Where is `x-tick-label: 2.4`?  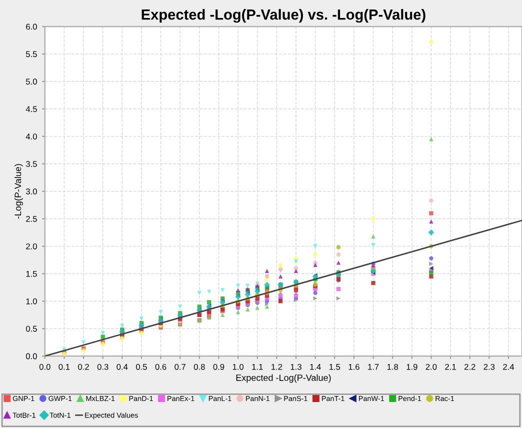
x-tick-label: 2.4 is located at coordinates (508, 367).